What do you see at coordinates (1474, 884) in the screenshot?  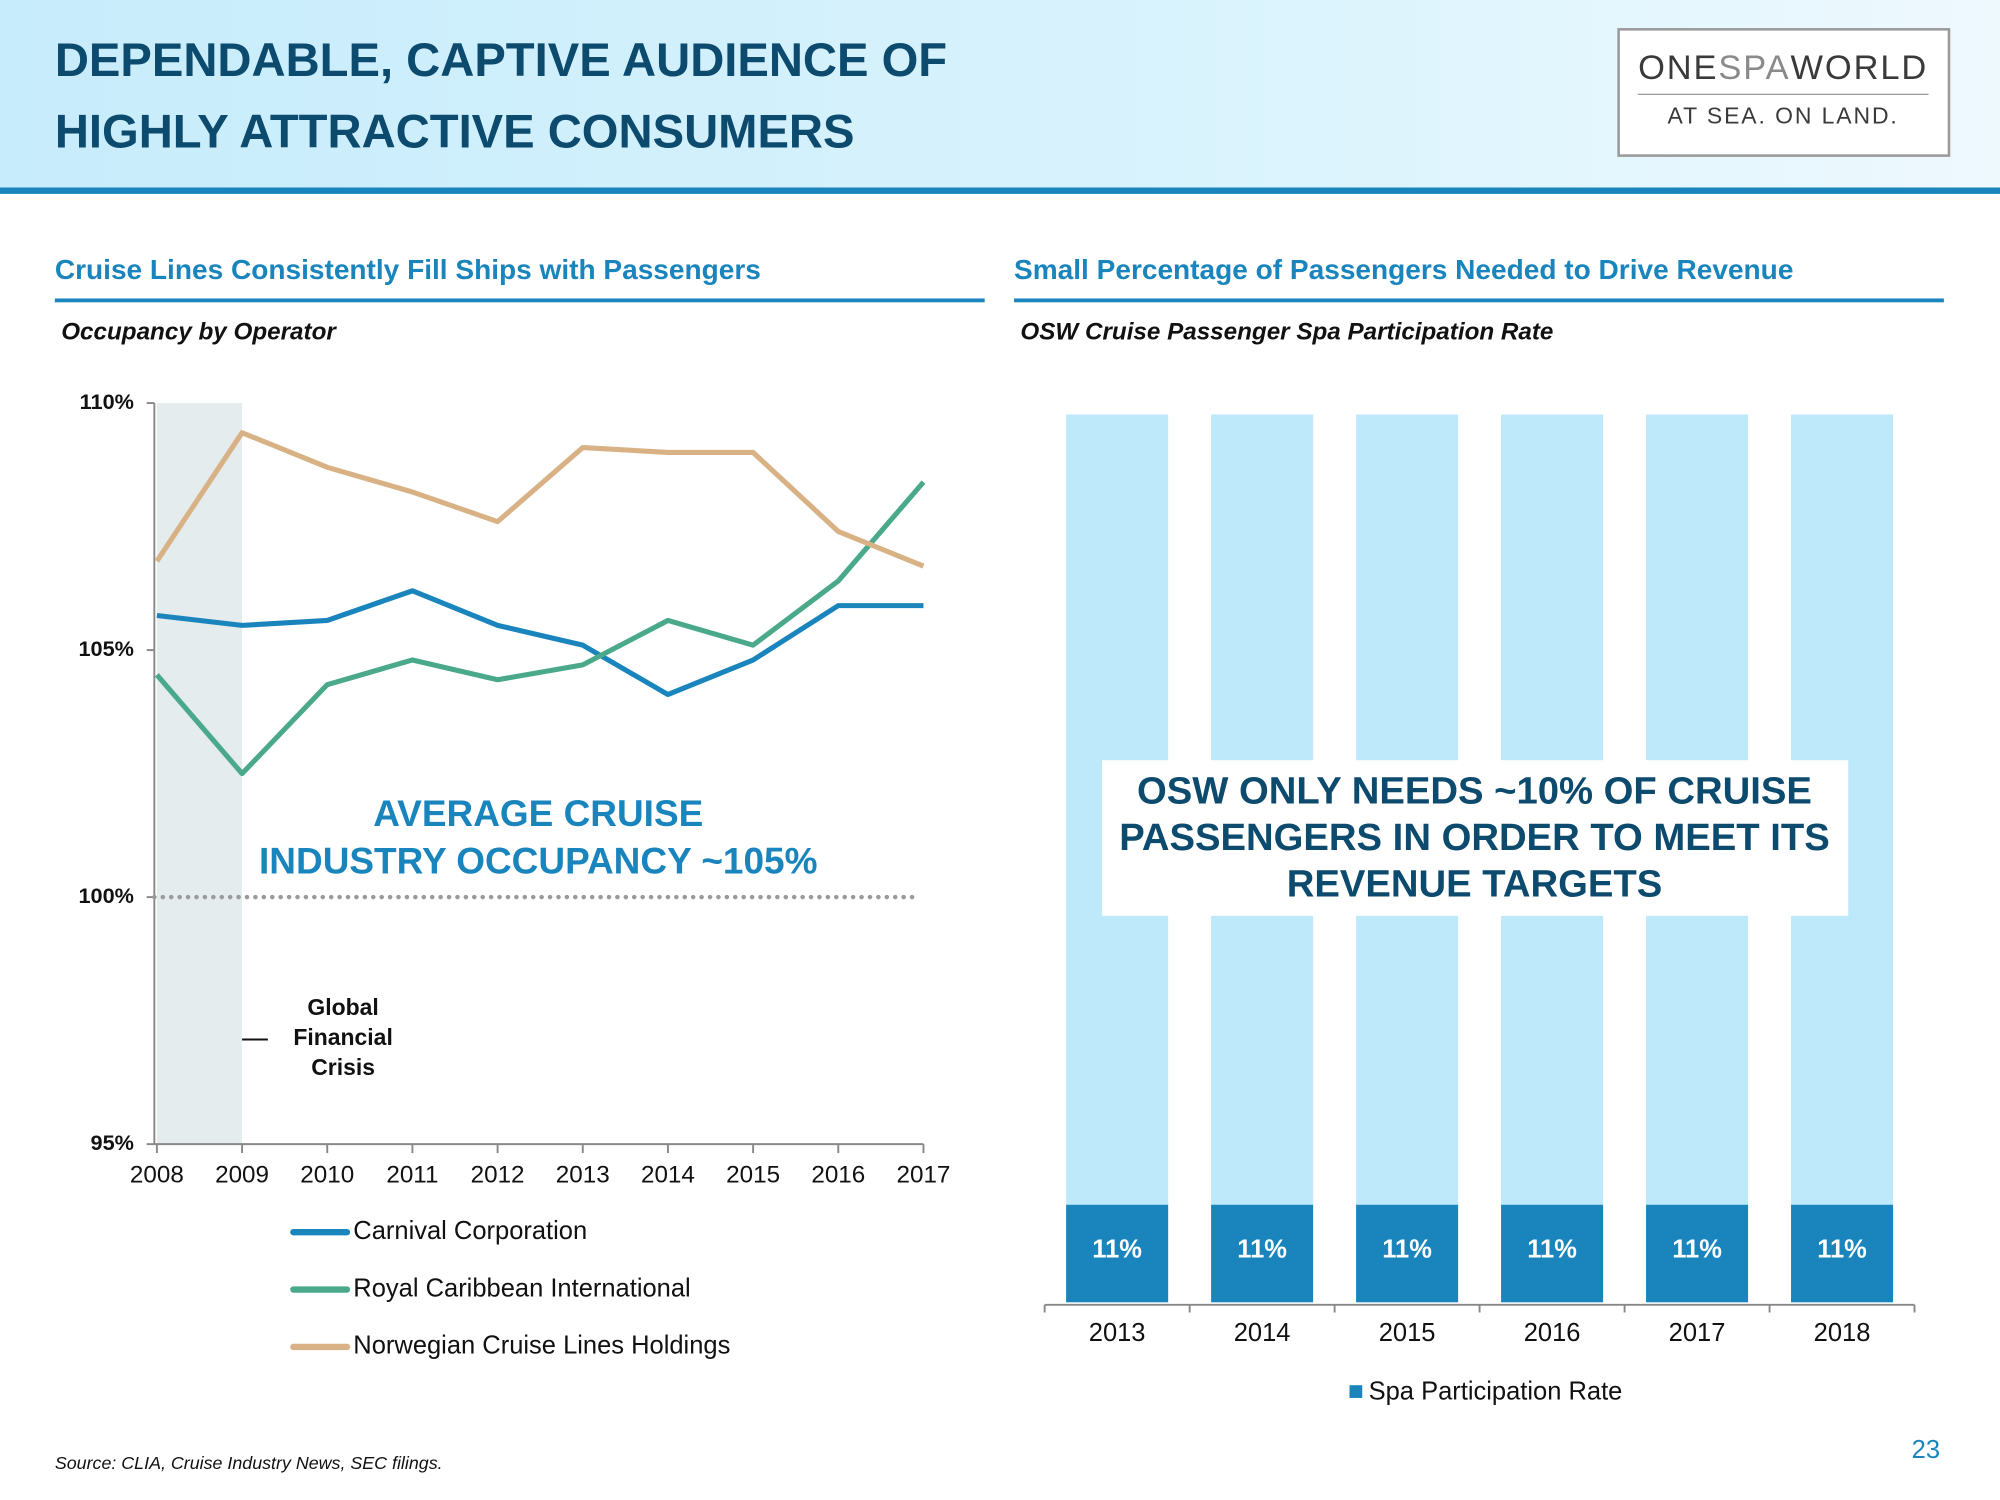 I see `callout-text: REVENUE TARGETS` at bounding box center [1474, 884].